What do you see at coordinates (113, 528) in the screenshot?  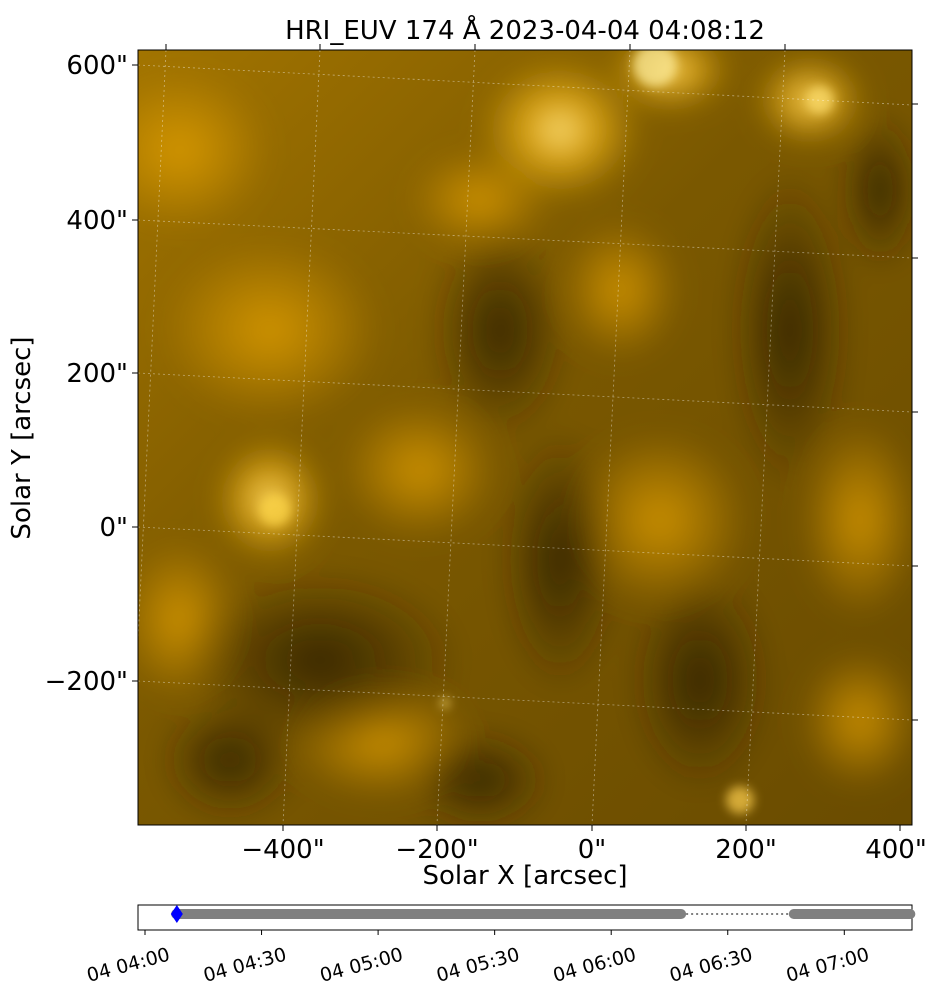 I see `y-tick-label: 0"` at bounding box center [113, 528].